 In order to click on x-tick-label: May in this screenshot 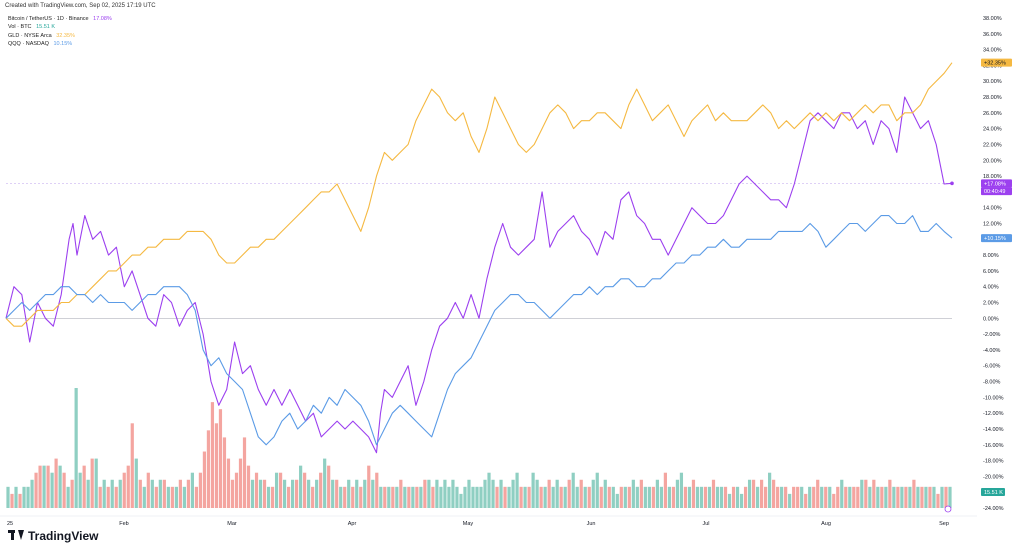, I will do `click(468, 524)`.